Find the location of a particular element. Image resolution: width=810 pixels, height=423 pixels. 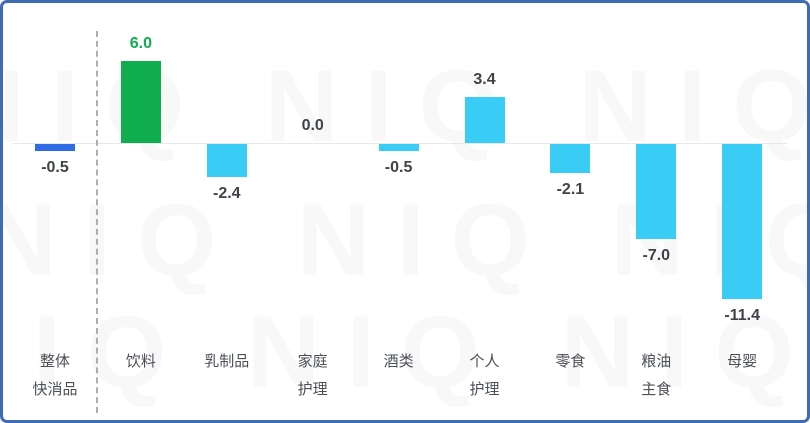

bar-酒类 is located at coordinates (398, 147).